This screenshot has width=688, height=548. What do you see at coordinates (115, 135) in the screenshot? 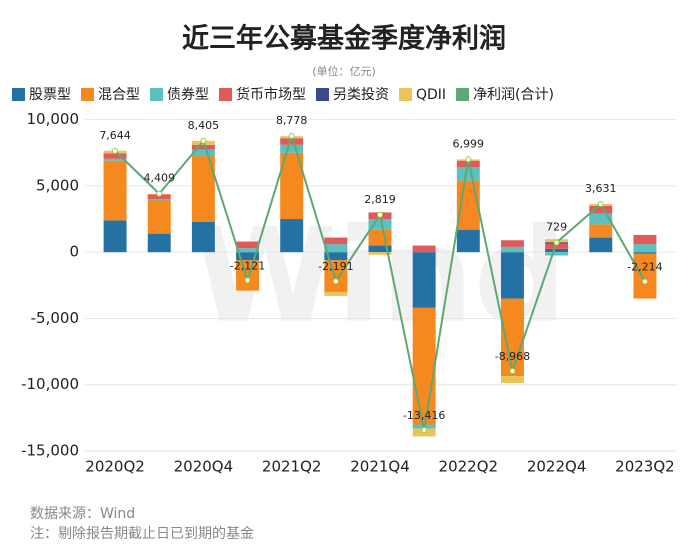
I see `data-label: 7,644` at bounding box center [115, 135].